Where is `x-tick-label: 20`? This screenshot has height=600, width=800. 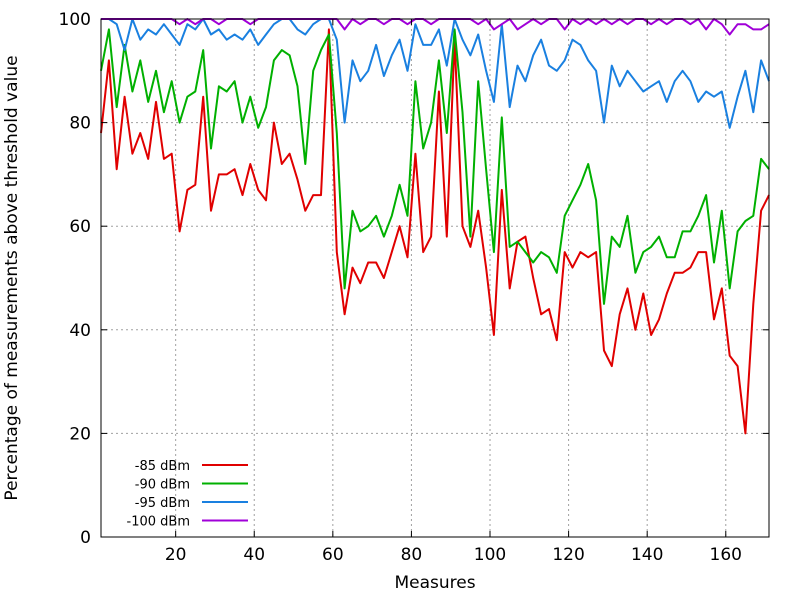
x-tick-label: 20 is located at coordinates (176, 555).